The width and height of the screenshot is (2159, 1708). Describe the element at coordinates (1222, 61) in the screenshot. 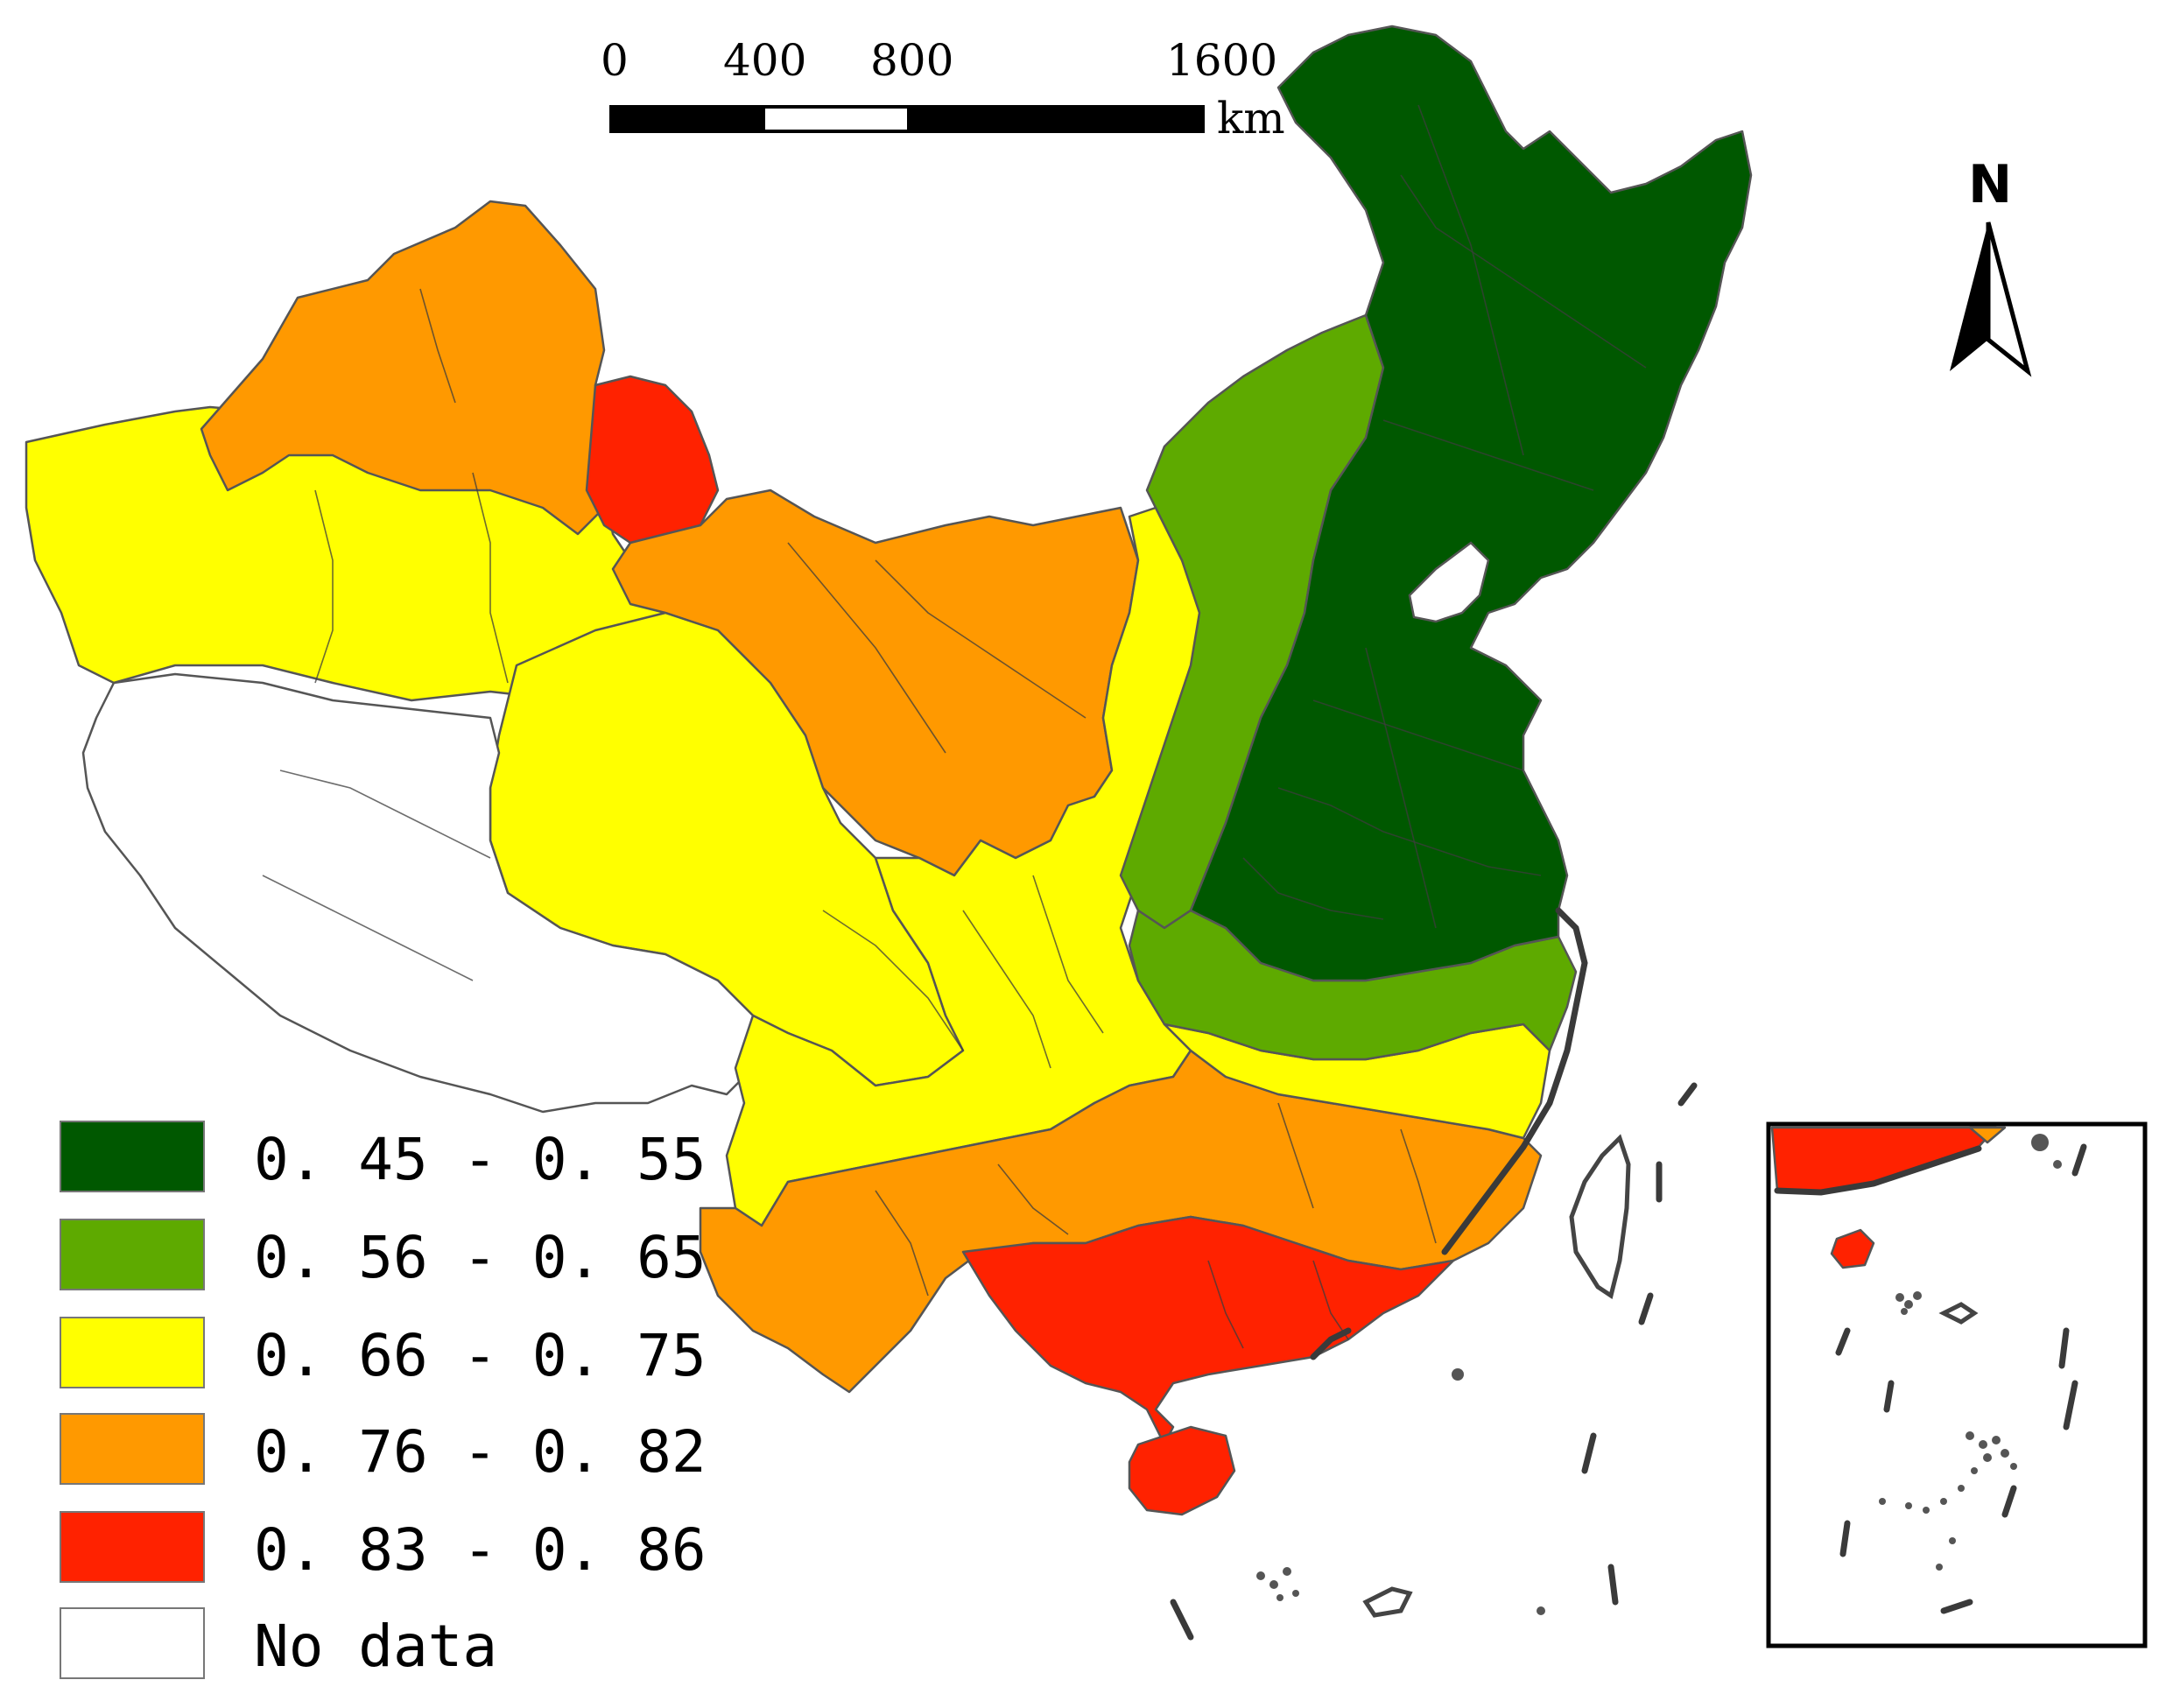

I see `scale-tick-1600: 1600` at that location.